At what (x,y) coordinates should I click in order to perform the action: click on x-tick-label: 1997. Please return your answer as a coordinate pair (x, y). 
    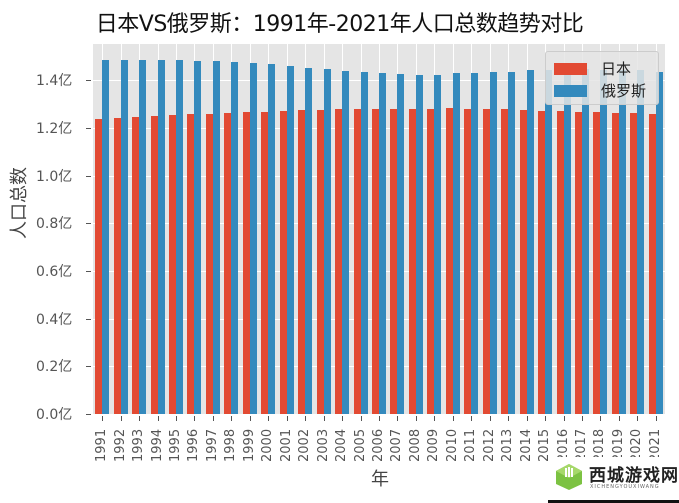
    Looking at the image, I should click on (212, 445).